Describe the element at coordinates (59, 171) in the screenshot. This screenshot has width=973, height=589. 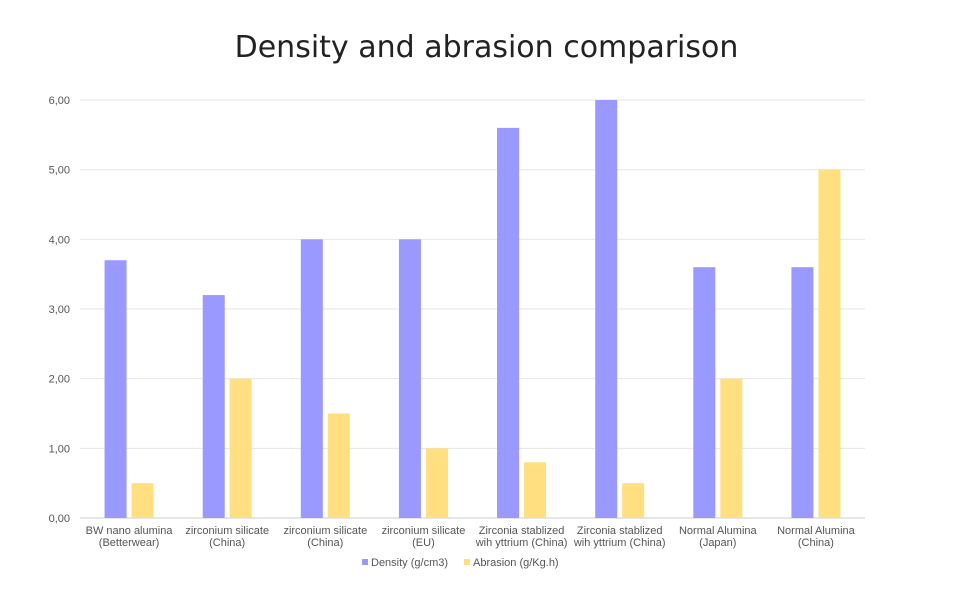
I see `y-tick-label: 5,00` at that location.